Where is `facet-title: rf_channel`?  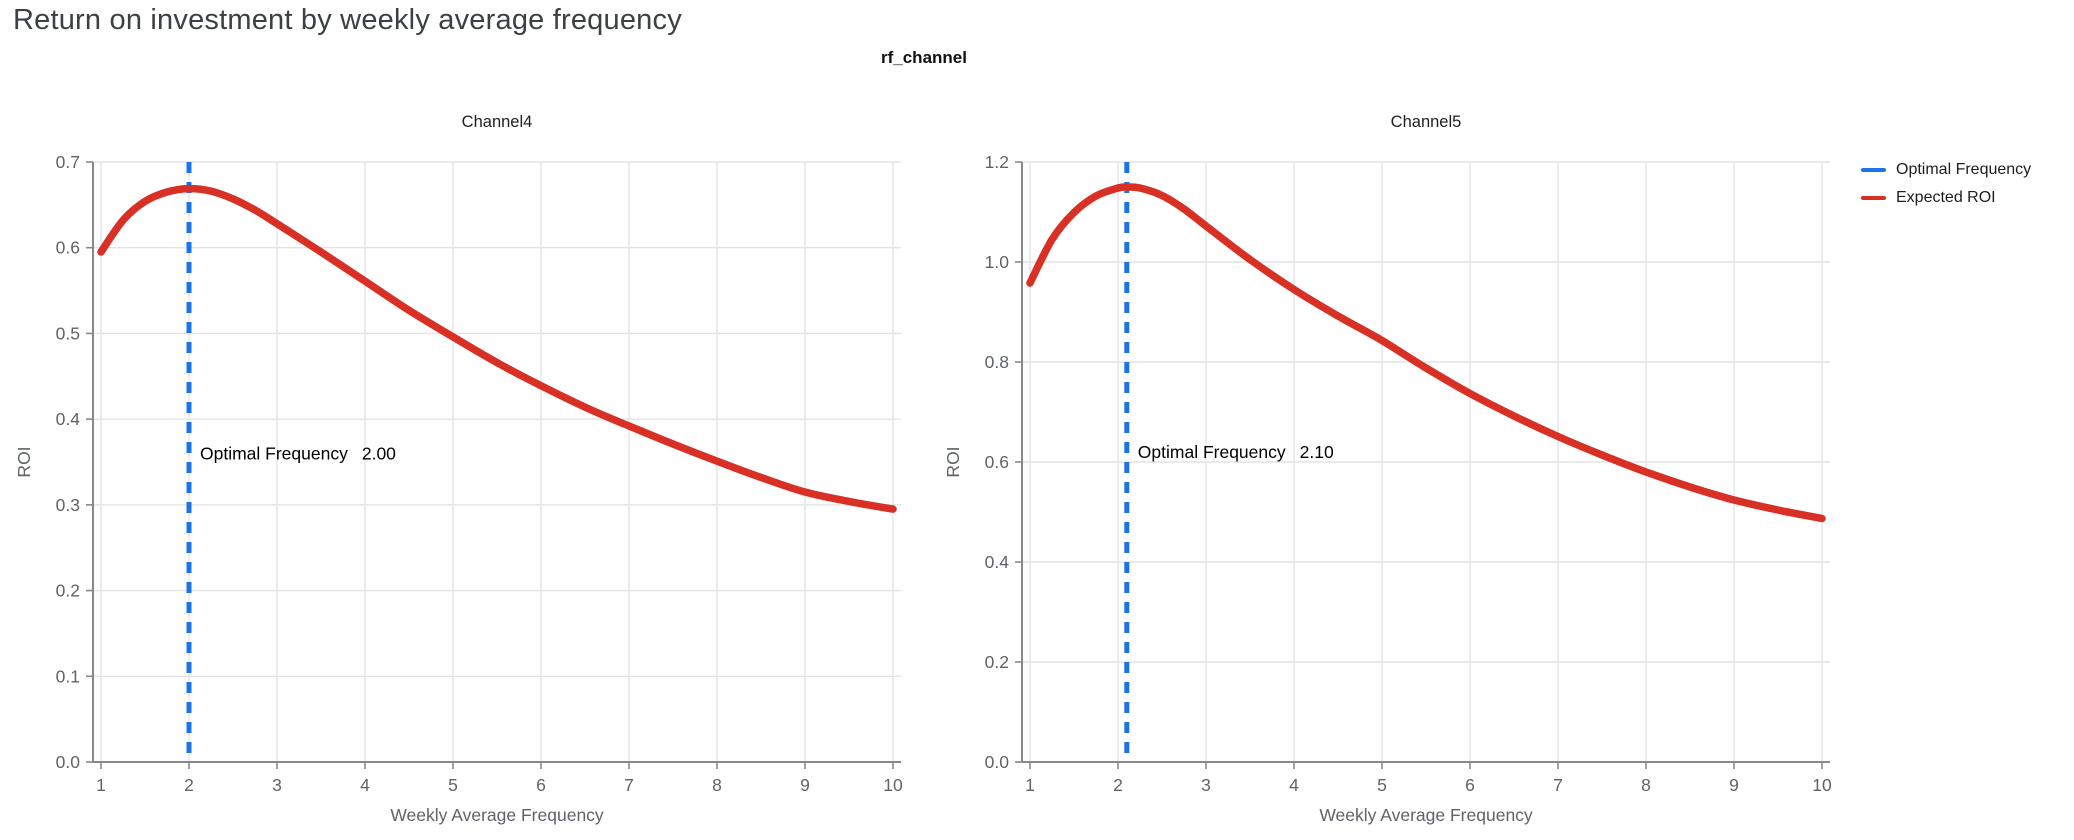
facet-title: rf_channel is located at coordinates (924, 57).